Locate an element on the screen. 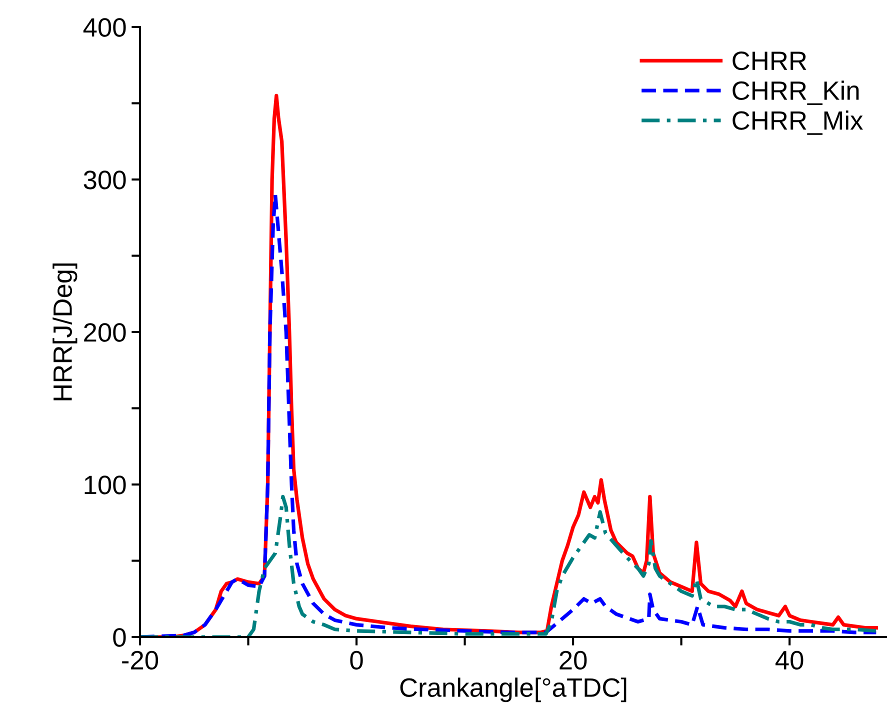 The height and width of the screenshot is (728, 887). x-axis-title: Crankangle[°aTDC] is located at coordinates (513, 690).